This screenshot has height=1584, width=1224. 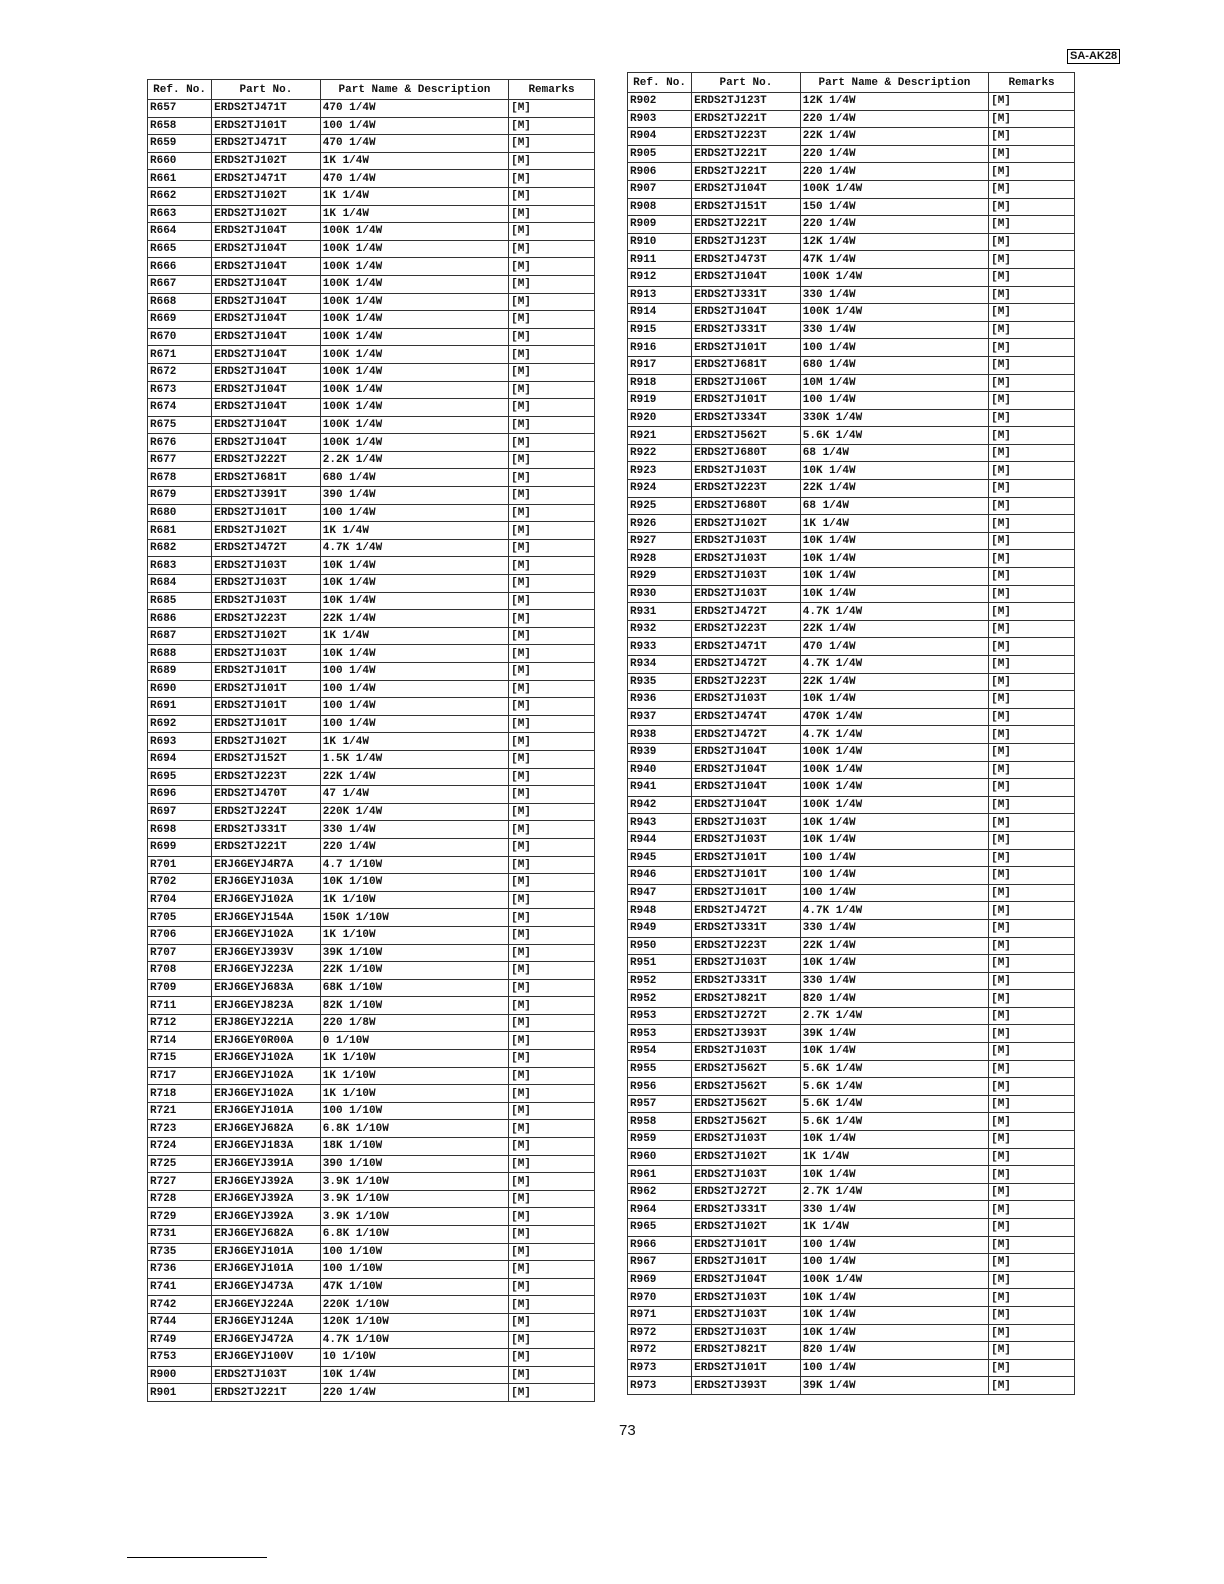 I want to click on table-row: R965 ERDS2TJ102T 1K 1/4W [M], so click(x=850, y=1227).